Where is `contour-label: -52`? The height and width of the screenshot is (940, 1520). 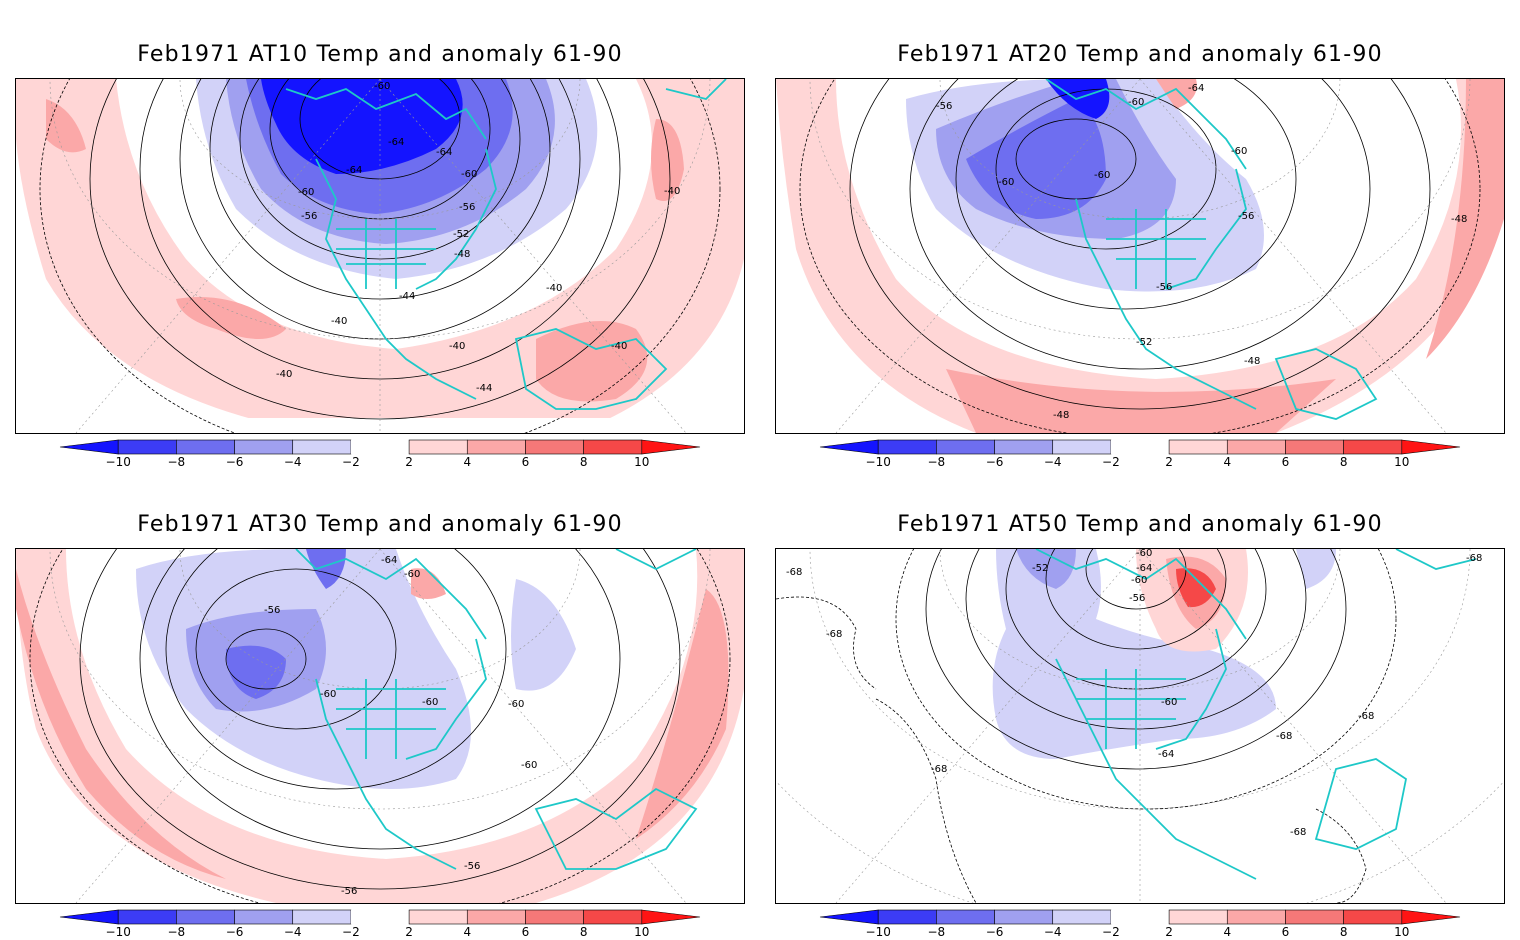 contour-label: -52 is located at coordinates (1040, 568).